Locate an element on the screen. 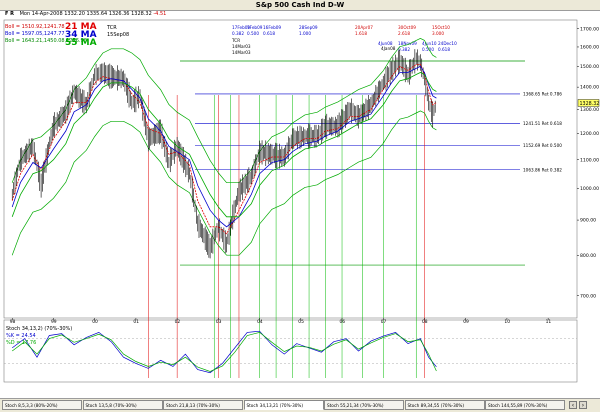  time-tick-label-10: 08 is located at coordinates (425, 322).